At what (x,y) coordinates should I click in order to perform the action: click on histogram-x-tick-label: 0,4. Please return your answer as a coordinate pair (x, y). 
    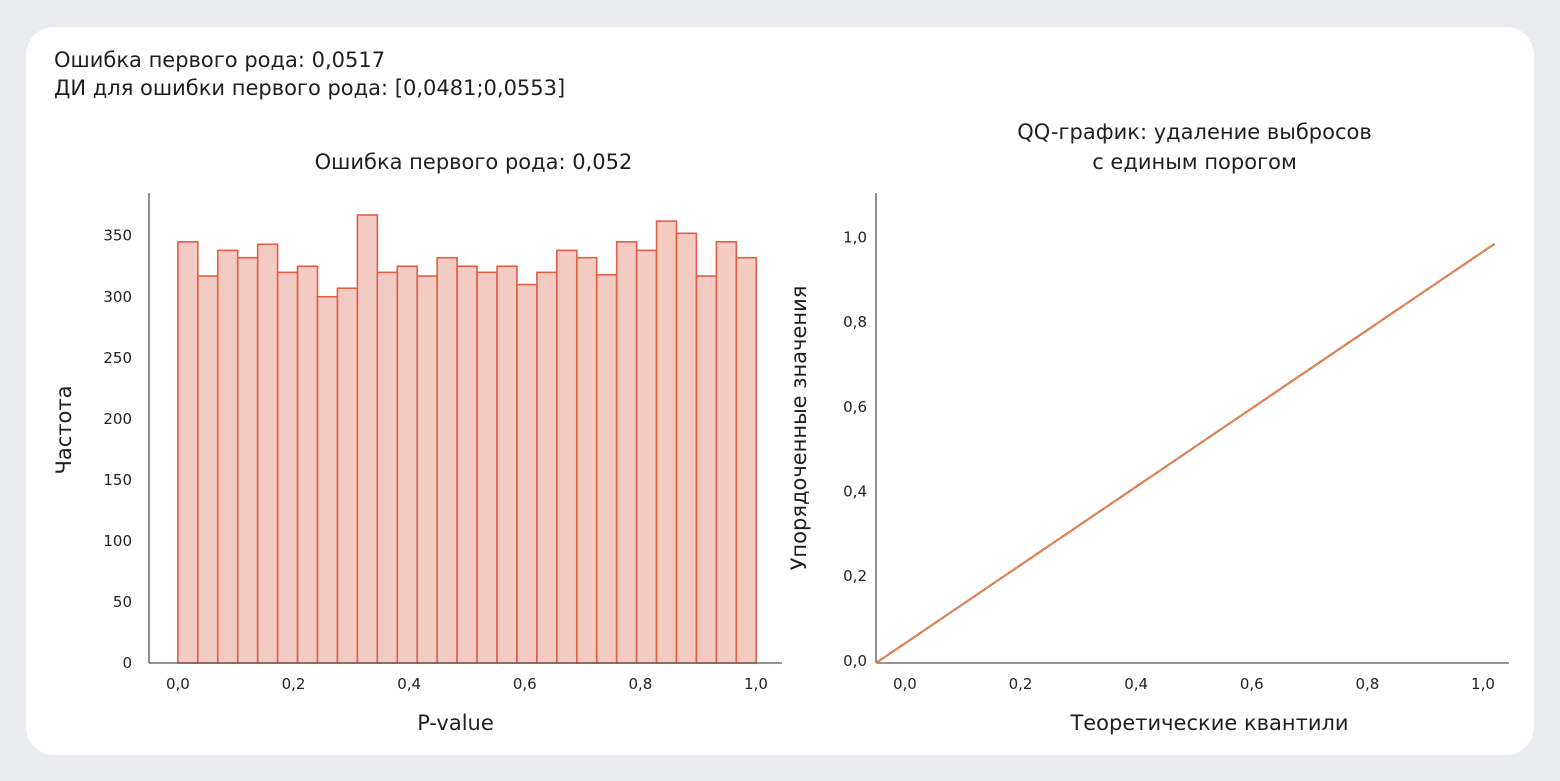
    Looking at the image, I should click on (409, 684).